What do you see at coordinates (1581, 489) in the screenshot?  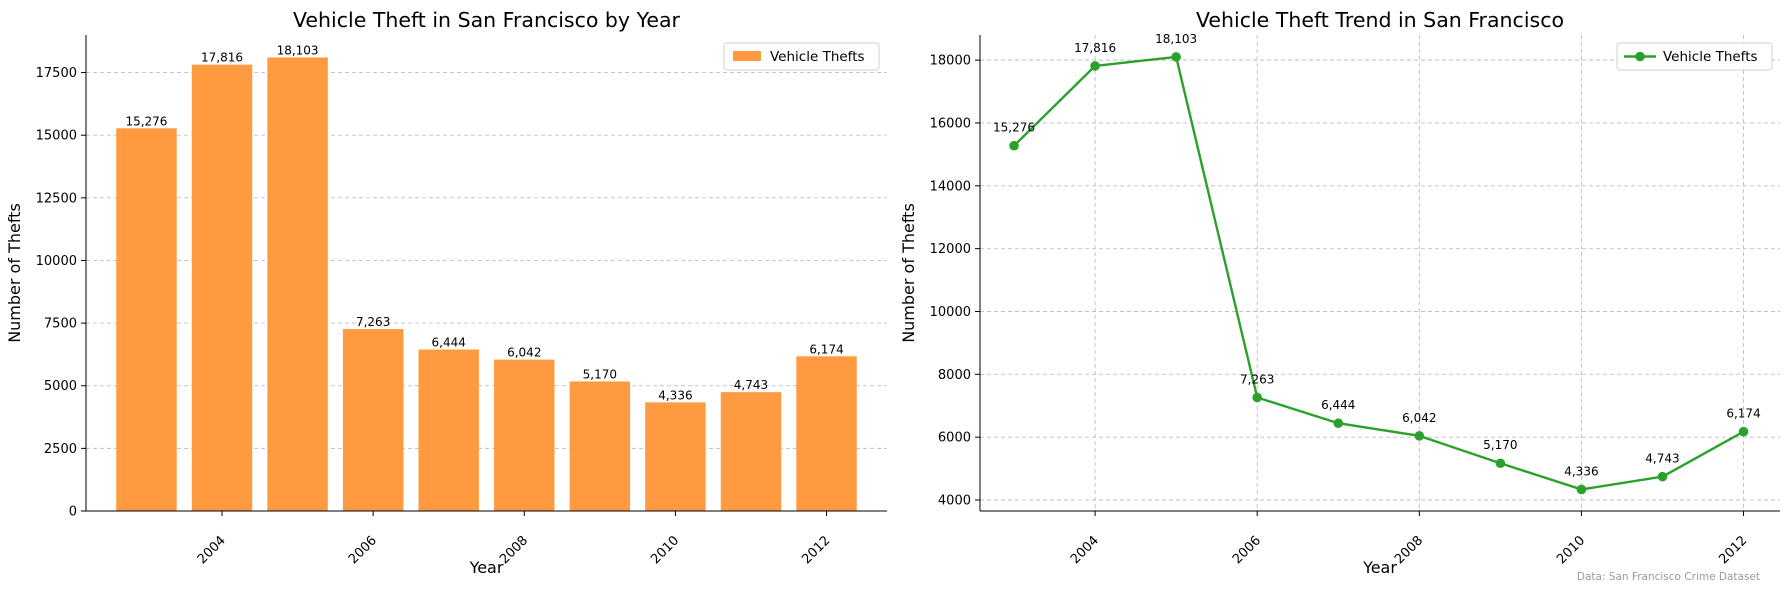 I see `data-point-2010` at bounding box center [1581, 489].